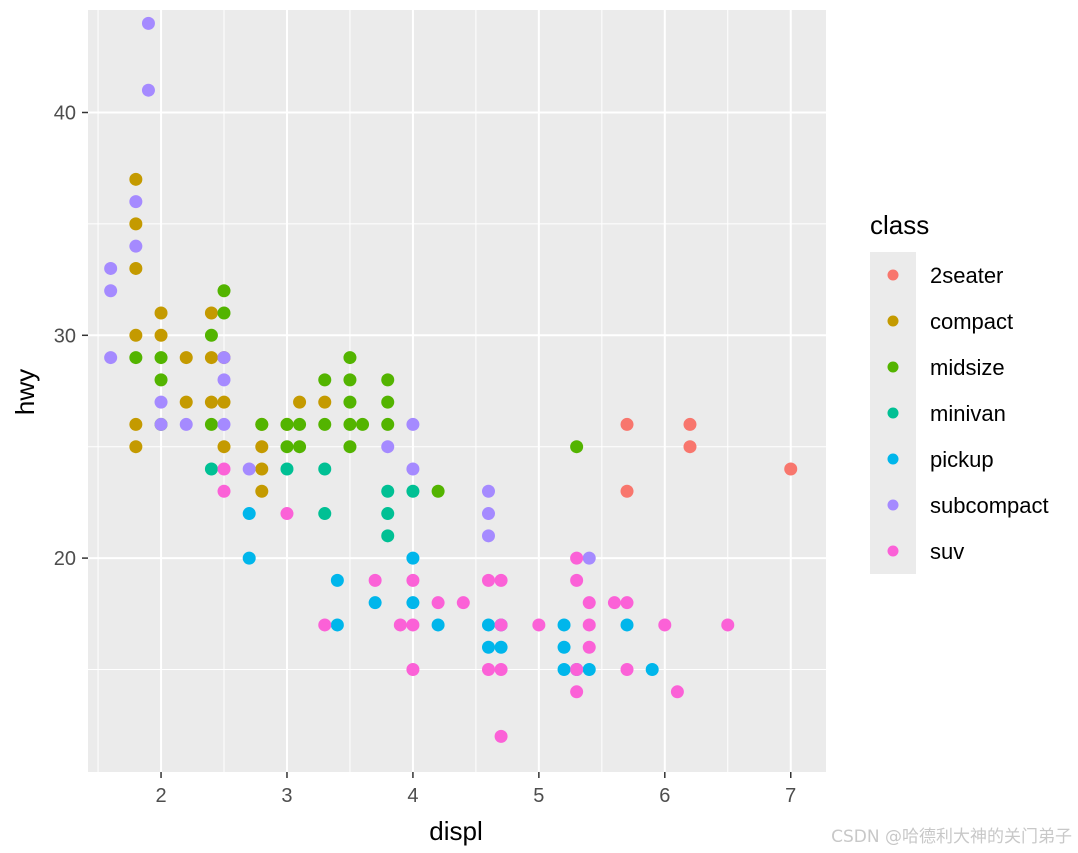 This screenshot has width=1078, height=853. What do you see at coordinates (968, 413) in the screenshot?
I see `legend-label-minivan: minivan` at bounding box center [968, 413].